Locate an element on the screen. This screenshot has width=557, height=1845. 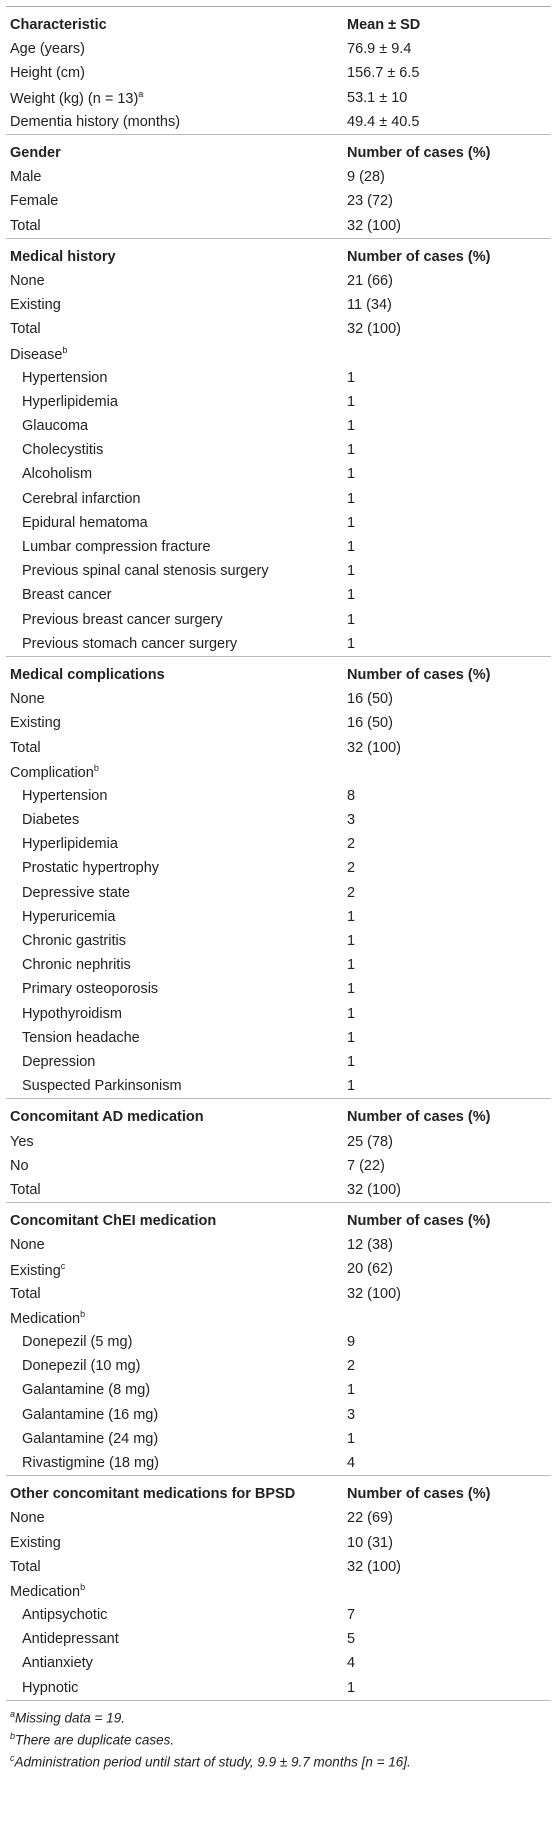
section-header: Medical history Number of cases (%) is located at coordinates (278, 253).